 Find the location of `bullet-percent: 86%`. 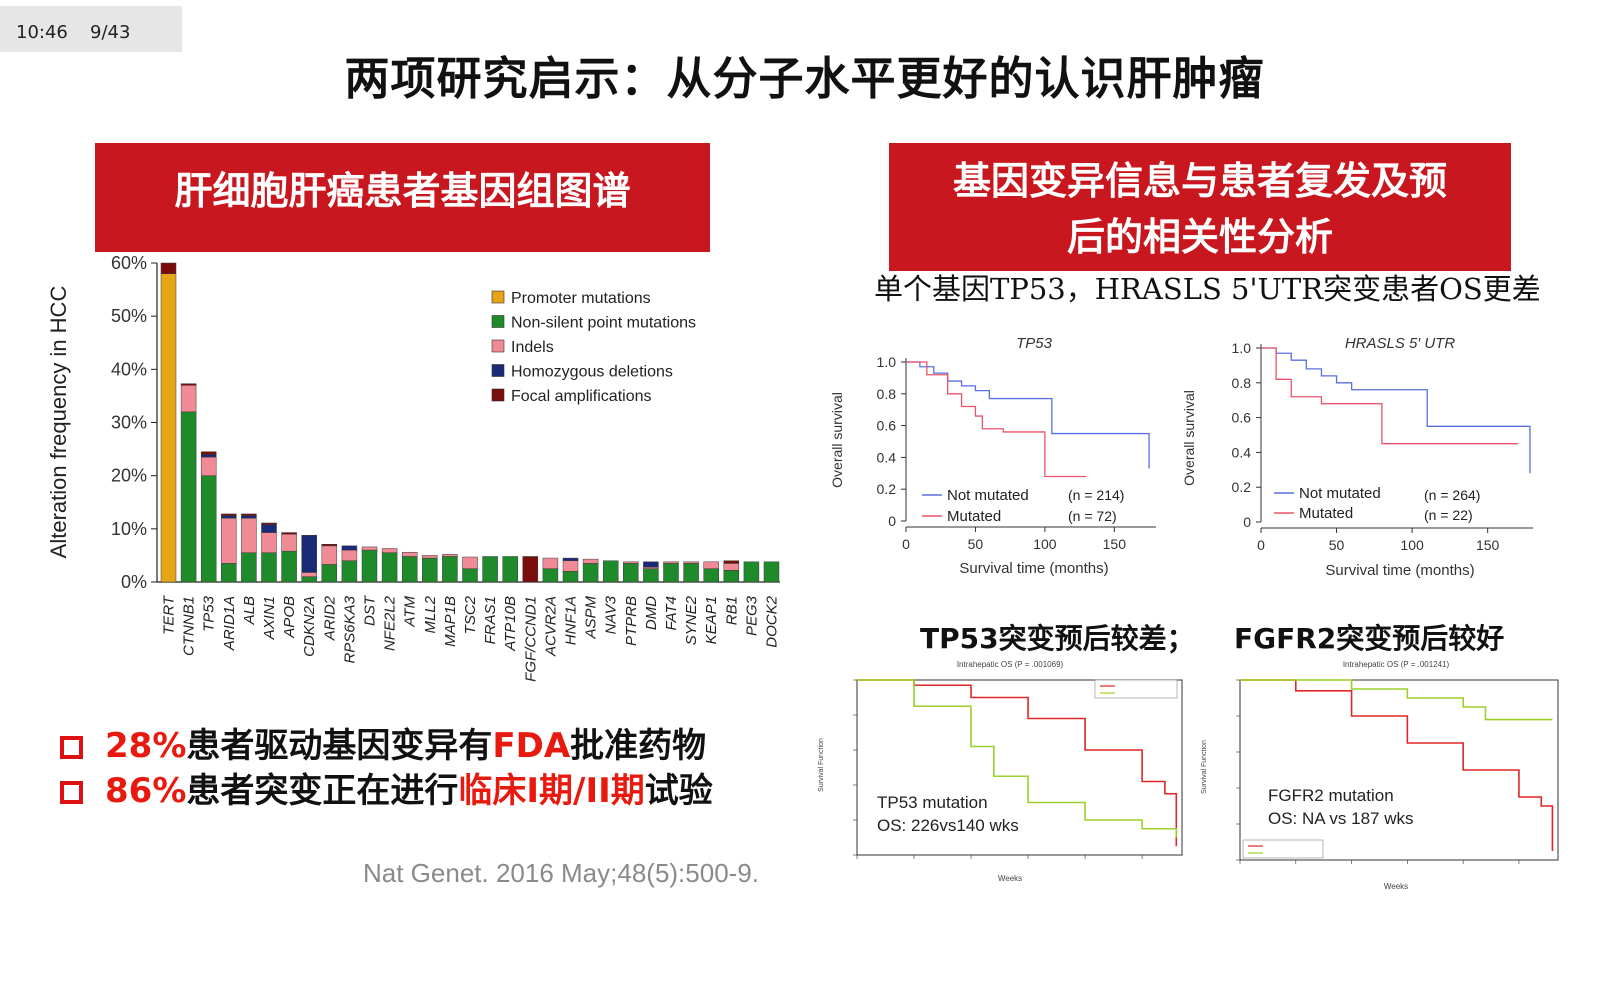

bullet-percent: 86% is located at coordinates (146, 791).